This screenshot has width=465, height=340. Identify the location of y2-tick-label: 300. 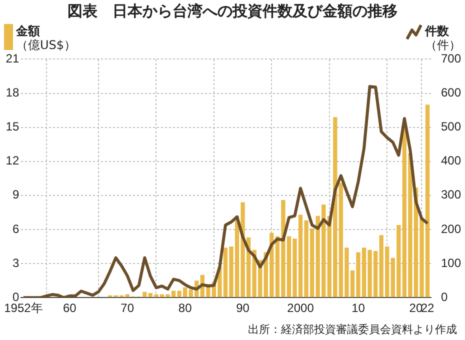
(451, 195).